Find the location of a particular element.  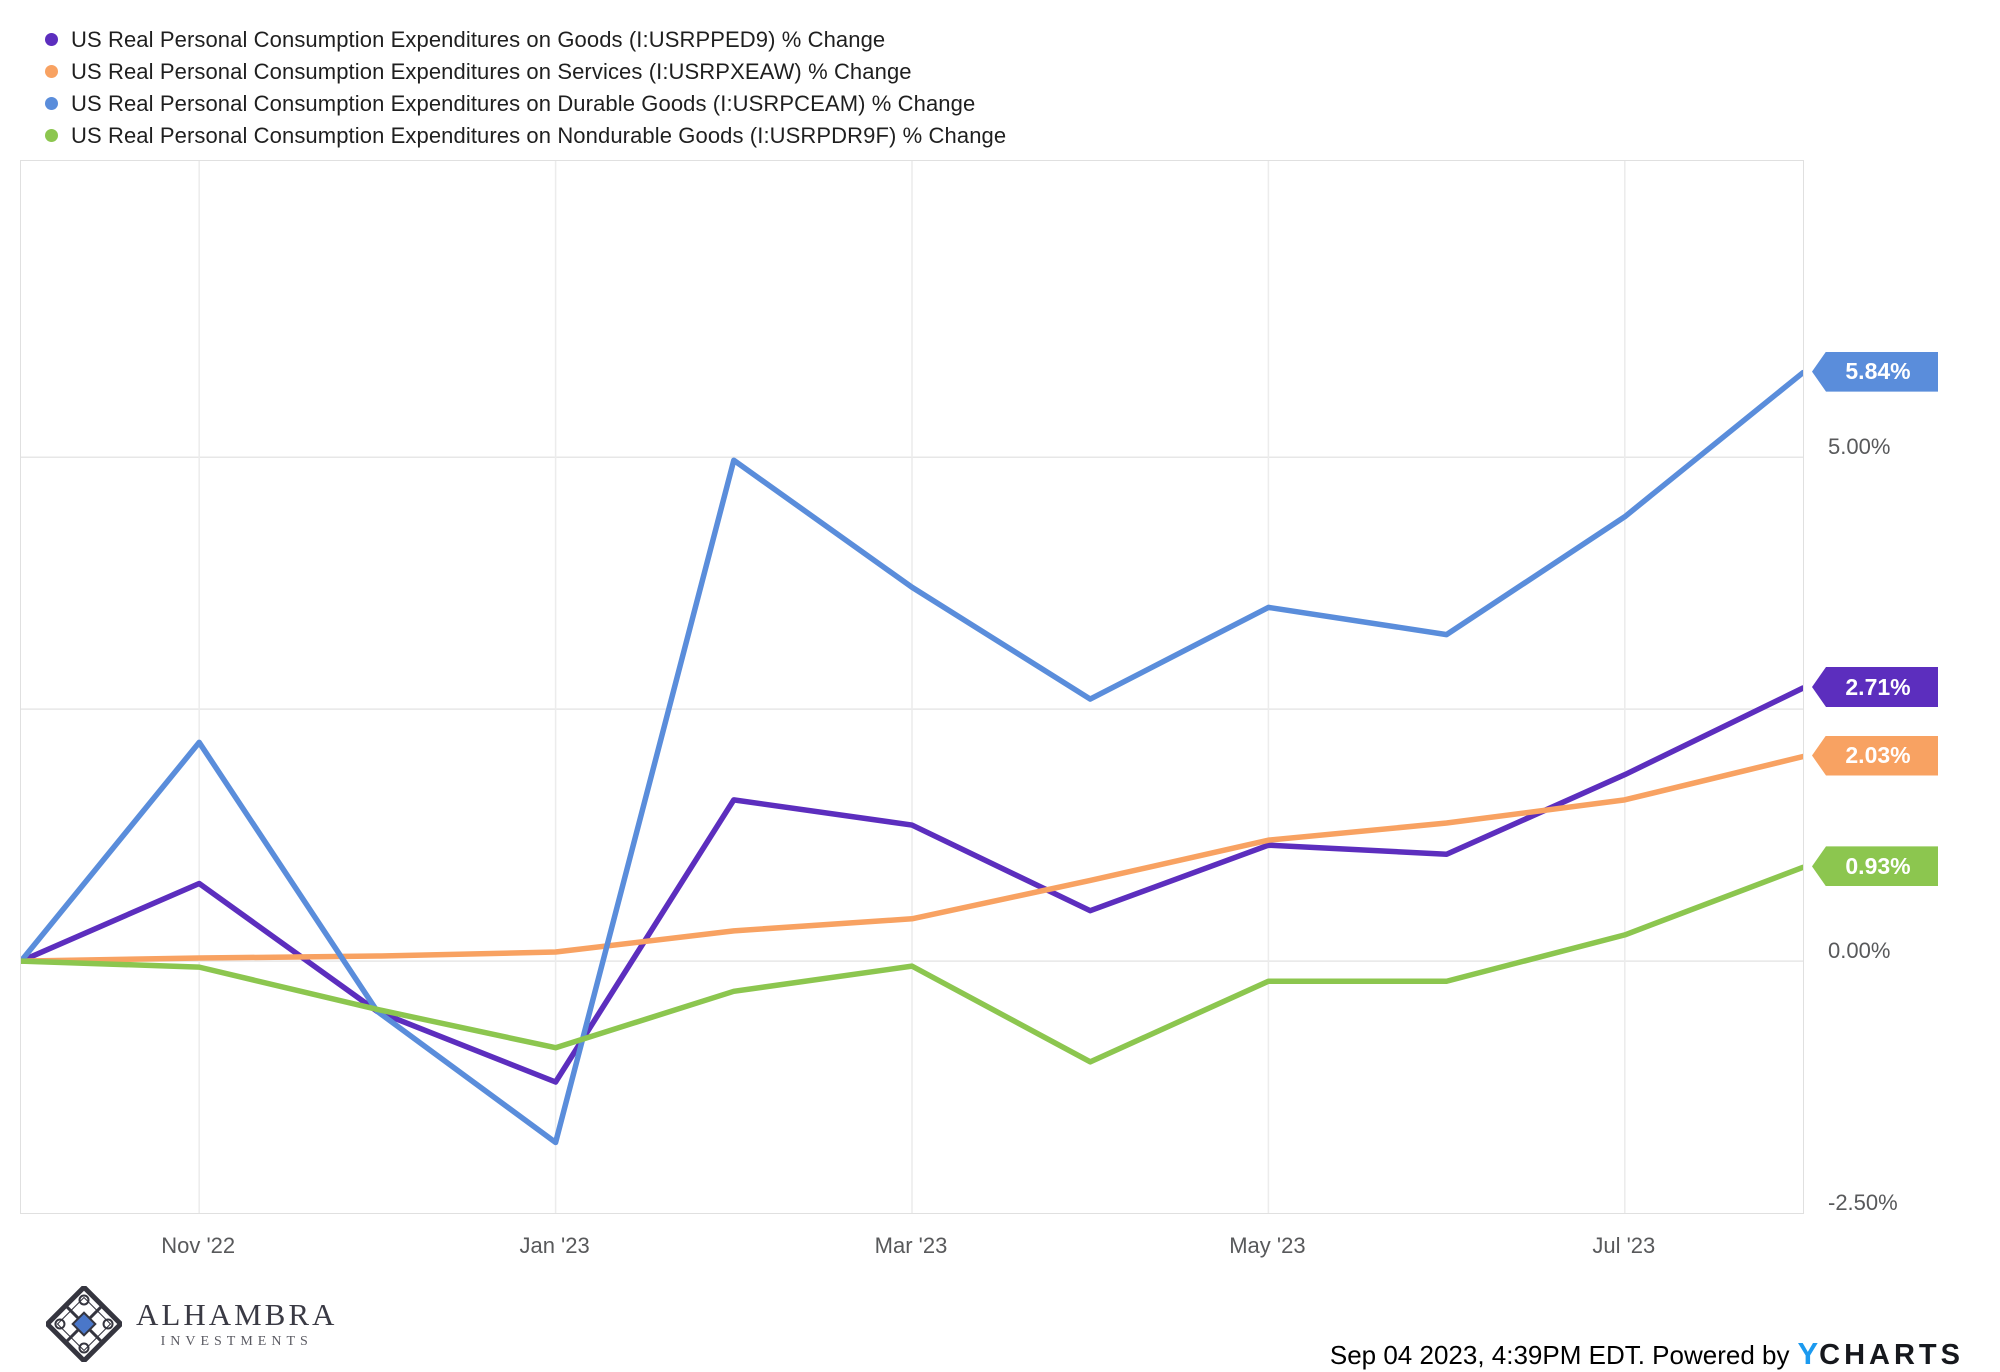

alhambra-logo: ALHAMBRA INVESTMENTS is located at coordinates (191, 1324).